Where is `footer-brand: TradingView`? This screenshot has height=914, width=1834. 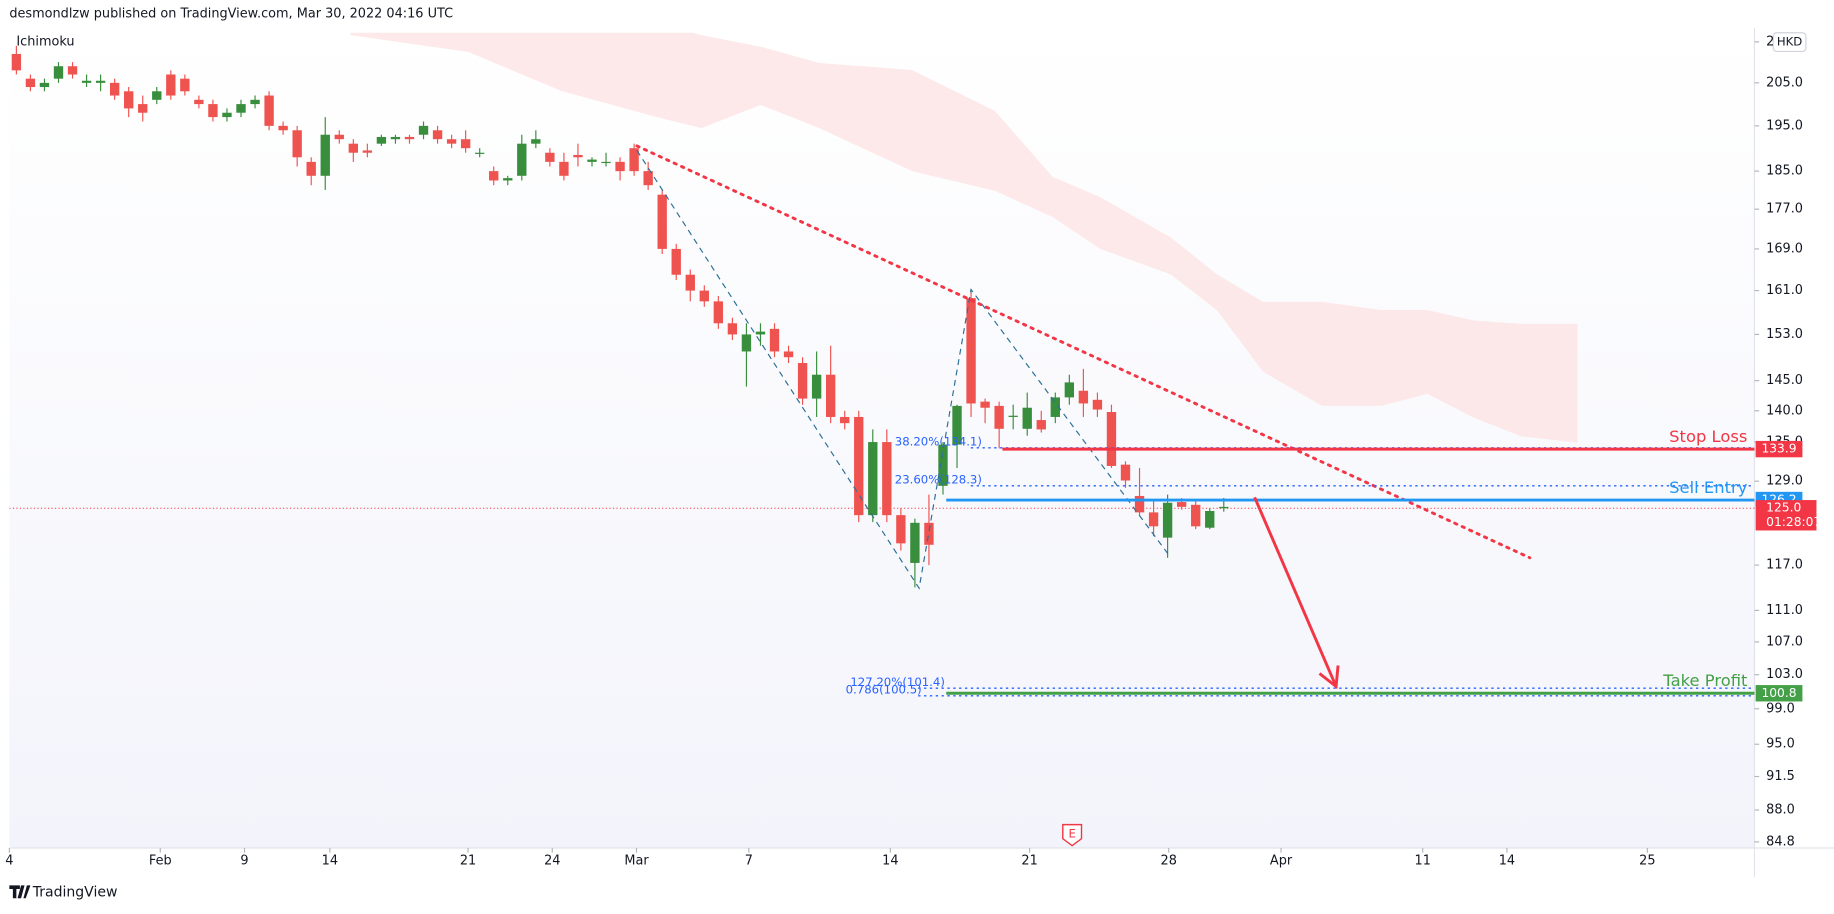
footer-brand: TradingView is located at coordinates (75, 892).